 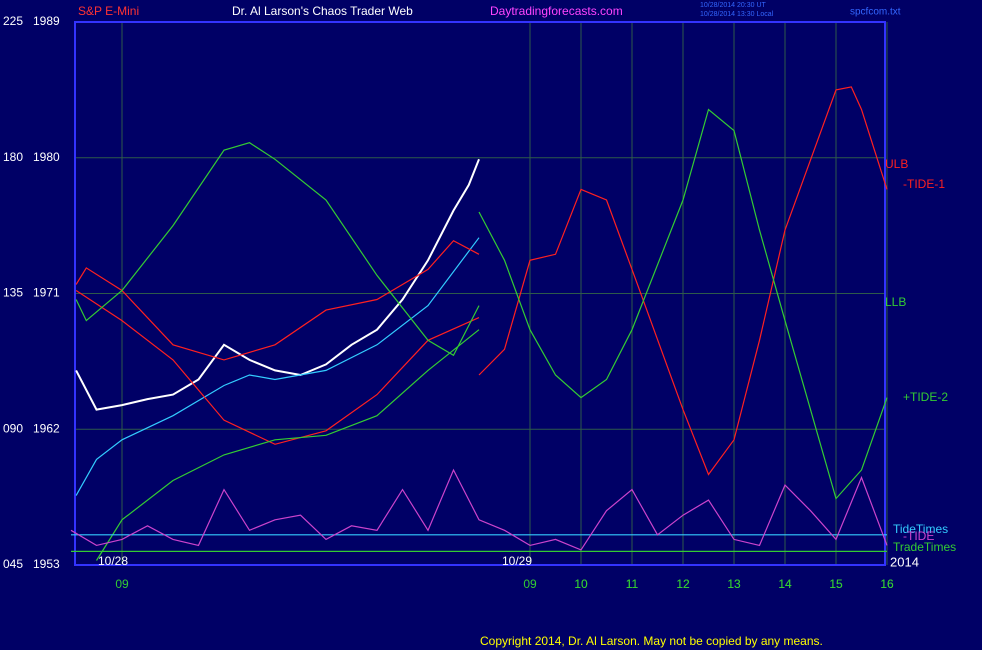 What do you see at coordinates (734, 584) in the screenshot?
I see `x-tick-label: 13` at bounding box center [734, 584].